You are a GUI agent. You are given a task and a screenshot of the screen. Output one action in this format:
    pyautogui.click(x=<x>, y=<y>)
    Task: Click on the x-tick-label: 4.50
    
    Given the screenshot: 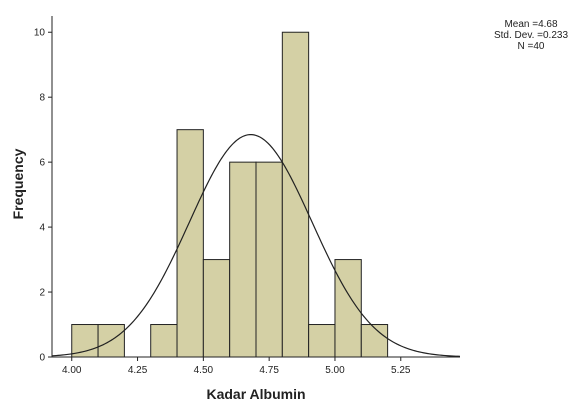 What is the action you would take?
    pyautogui.click(x=204, y=370)
    